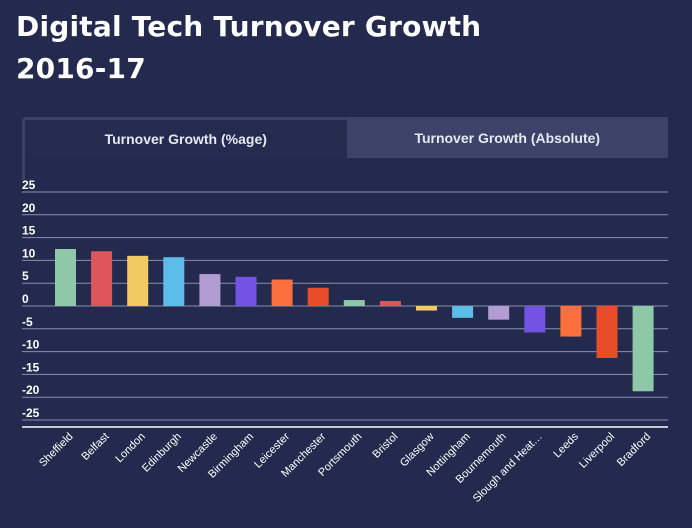 This screenshot has height=528, width=692. I want to click on title-line-1: Digital Tech Turnover Growth, so click(249, 26).